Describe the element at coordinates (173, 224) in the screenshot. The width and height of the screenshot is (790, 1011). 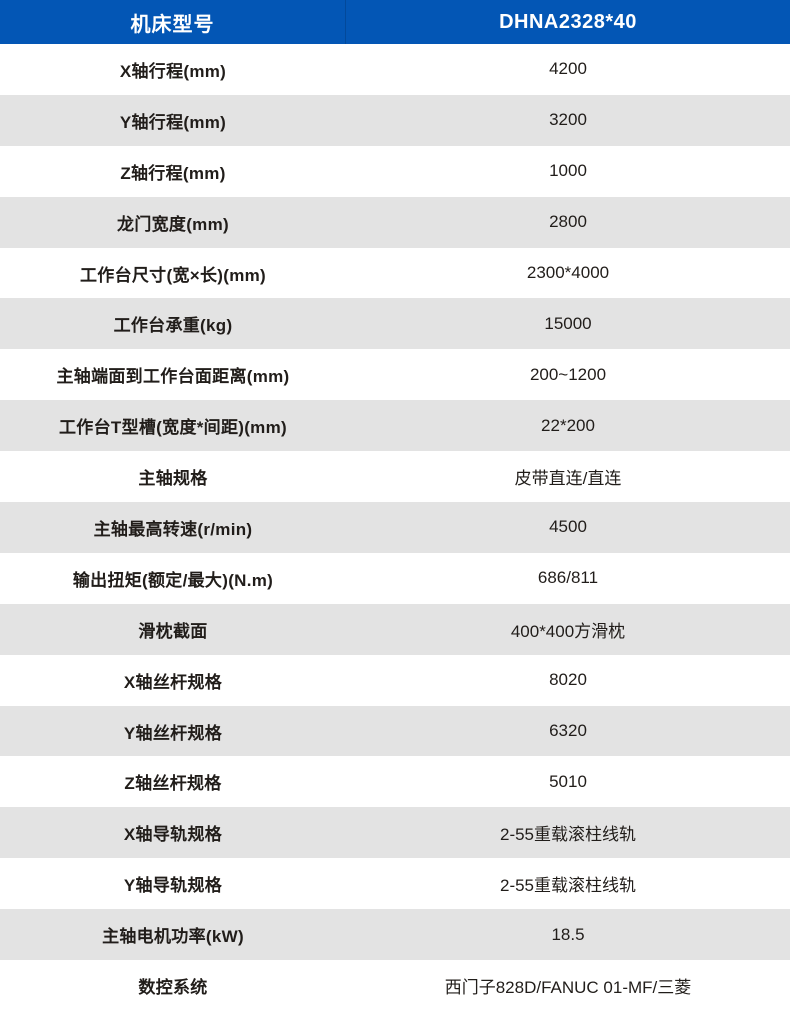
I see `spec-label: 龙门宽度(mm)` at that location.